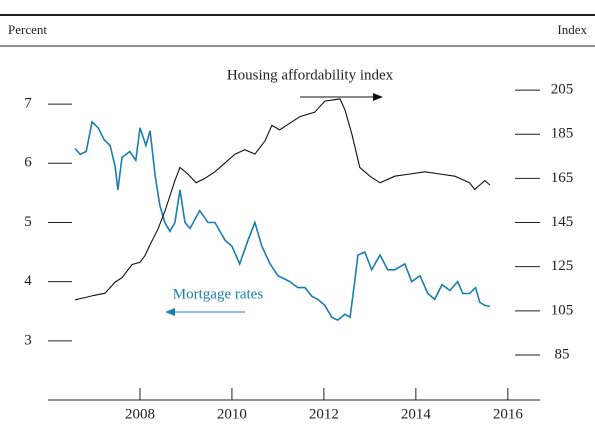 This screenshot has height=425, width=595. I want to click on x-tick-label: 2012, so click(324, 414).